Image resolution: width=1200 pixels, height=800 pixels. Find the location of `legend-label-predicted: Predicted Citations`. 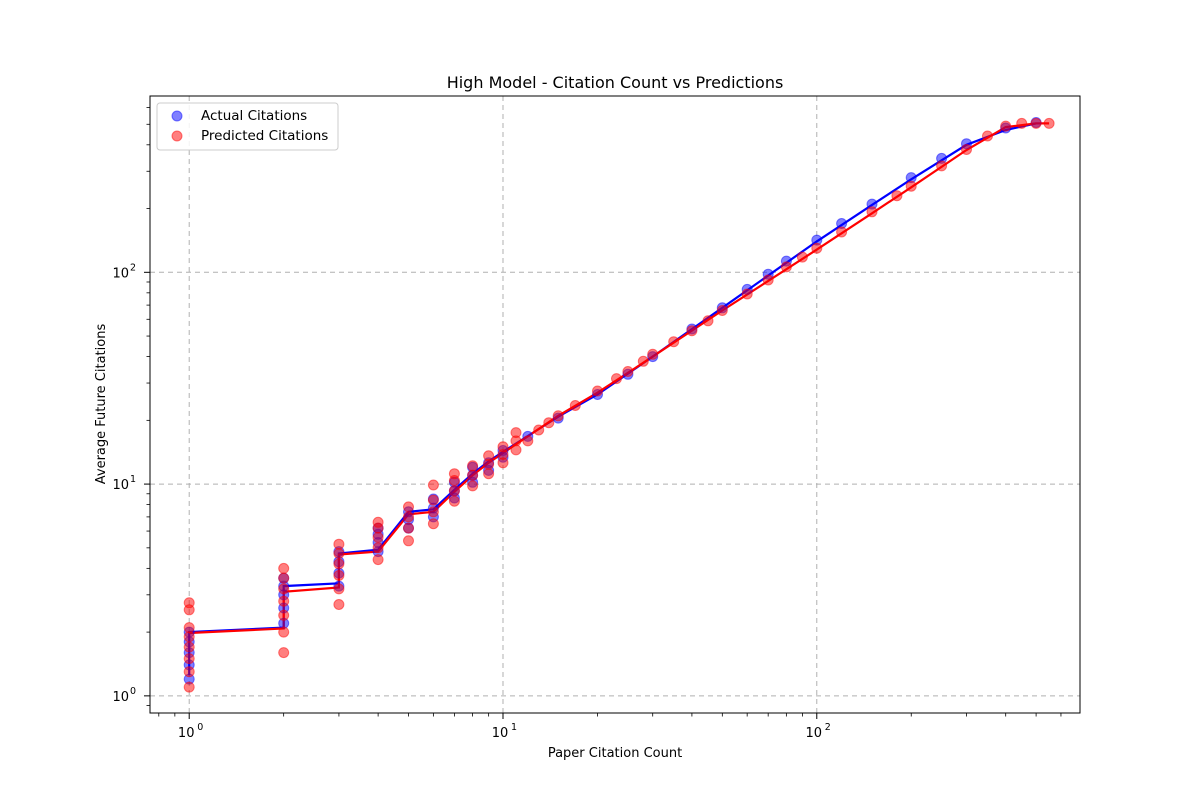

legend-label-predicted: Predicted Citations is located at coordinates (264, 136).